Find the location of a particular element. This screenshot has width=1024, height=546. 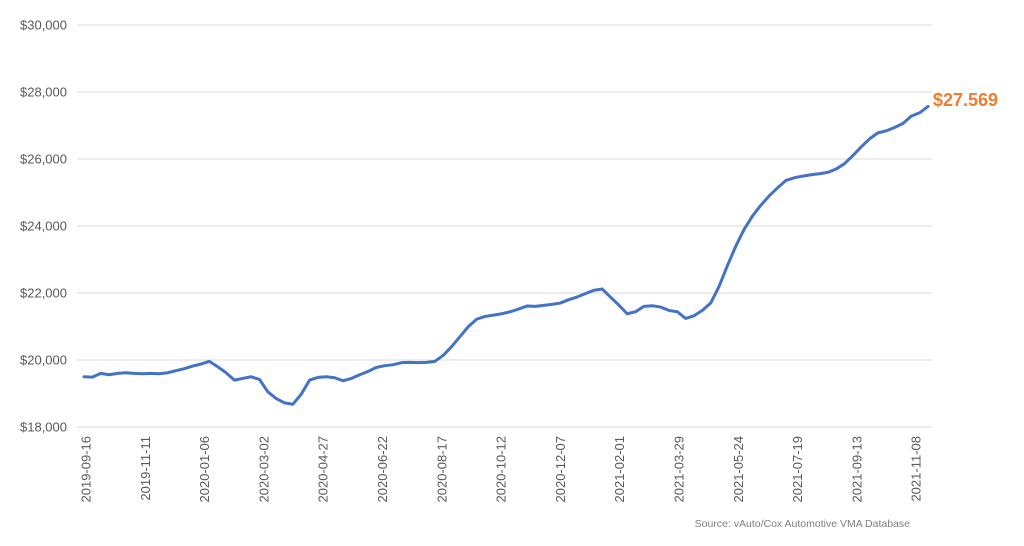

y-tick-label: $28,000 is located at coordinates (43, 92).